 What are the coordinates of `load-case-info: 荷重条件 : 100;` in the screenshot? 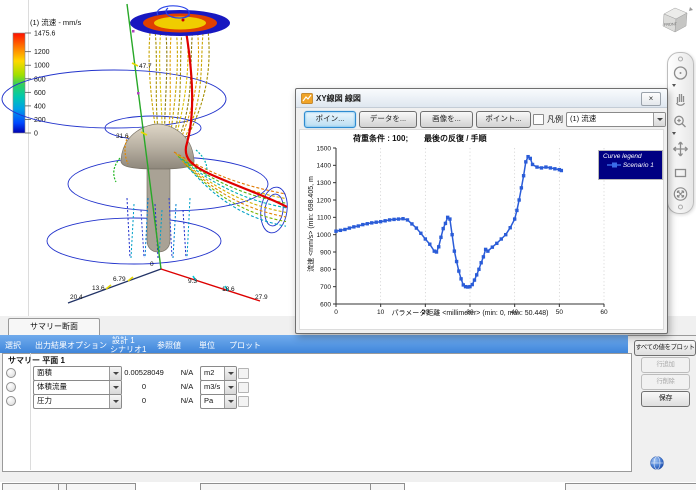 It's located at (381, 138).